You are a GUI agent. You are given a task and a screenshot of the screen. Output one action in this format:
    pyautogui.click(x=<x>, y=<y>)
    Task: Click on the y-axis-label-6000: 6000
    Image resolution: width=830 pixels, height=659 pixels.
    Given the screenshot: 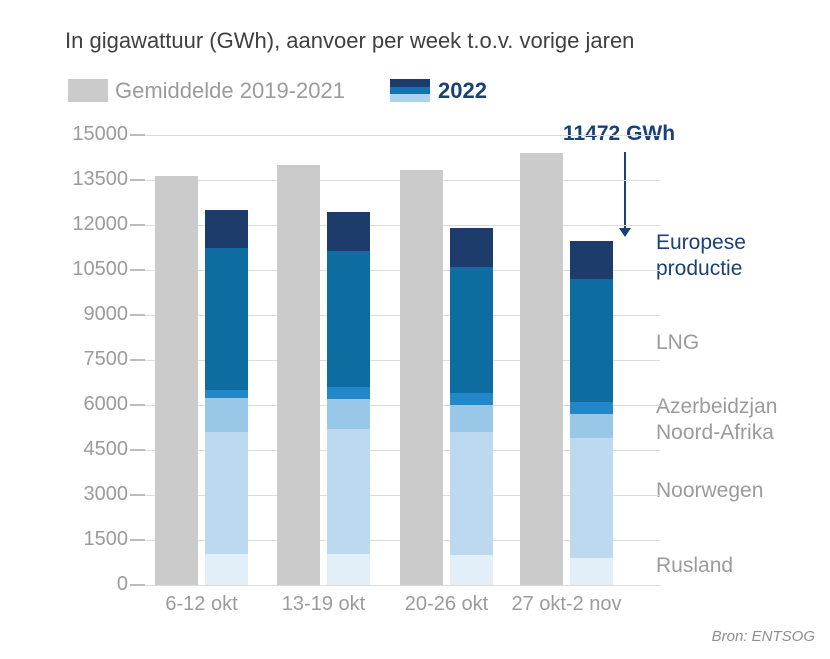 What is the action you would take?
    pyautogui.click(x=106, y=404)
    